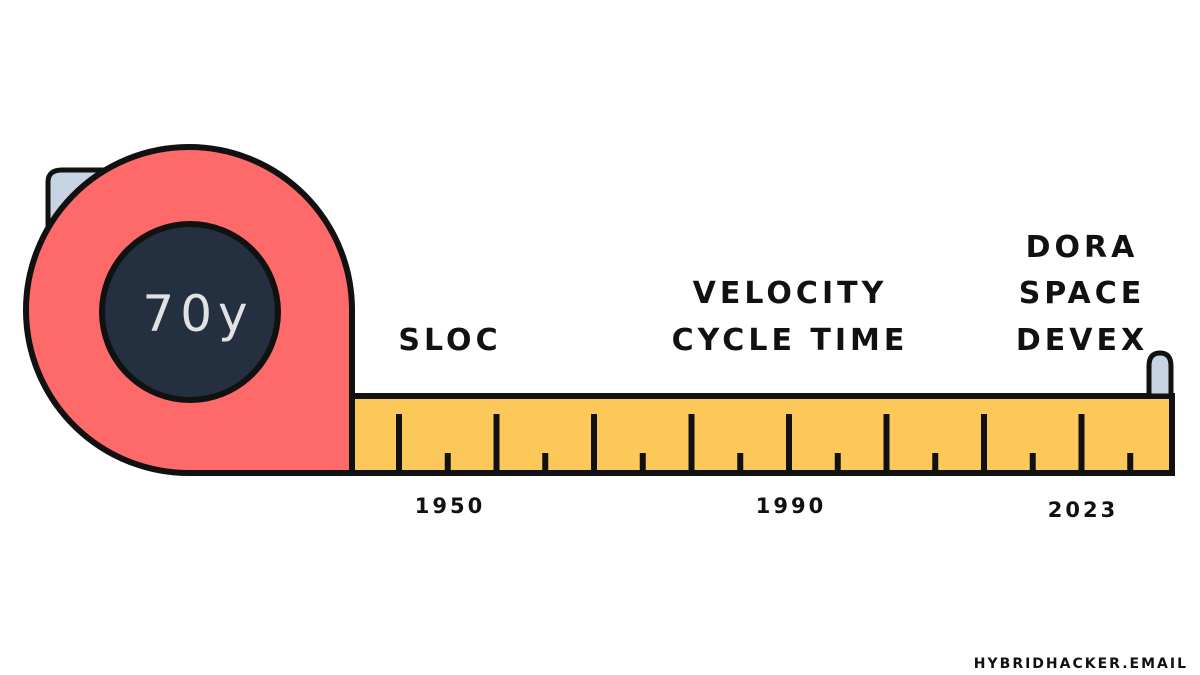 Image resolution: width=1200 pixels, height=675 pixels. I want to click on era-1990-metric-line-1: VELOCITY, so click(790, 293).